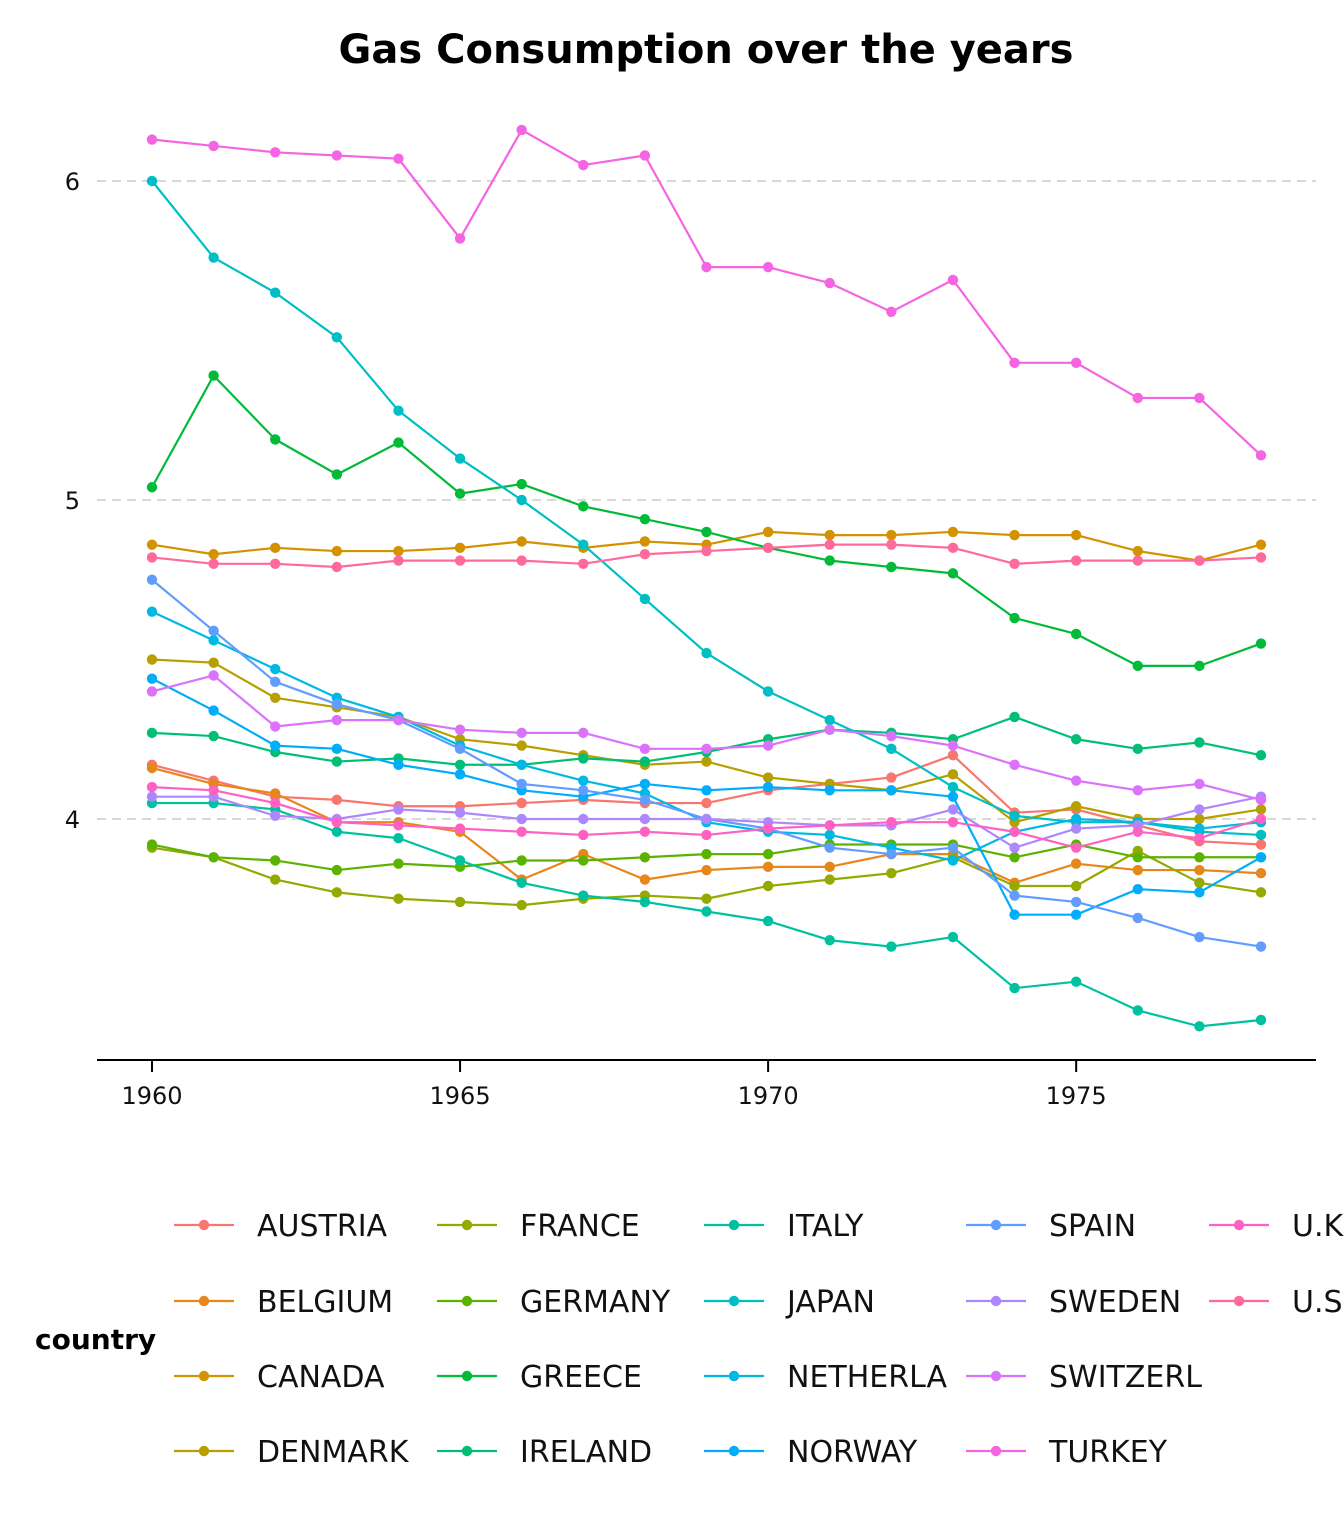 The width and height of the screenshot is (1344, 1536). What do you see at coordinates (581, 1377) in the screenshot?
I see `legend-label-greece: GREECE` at bounding box center [581, 1377].